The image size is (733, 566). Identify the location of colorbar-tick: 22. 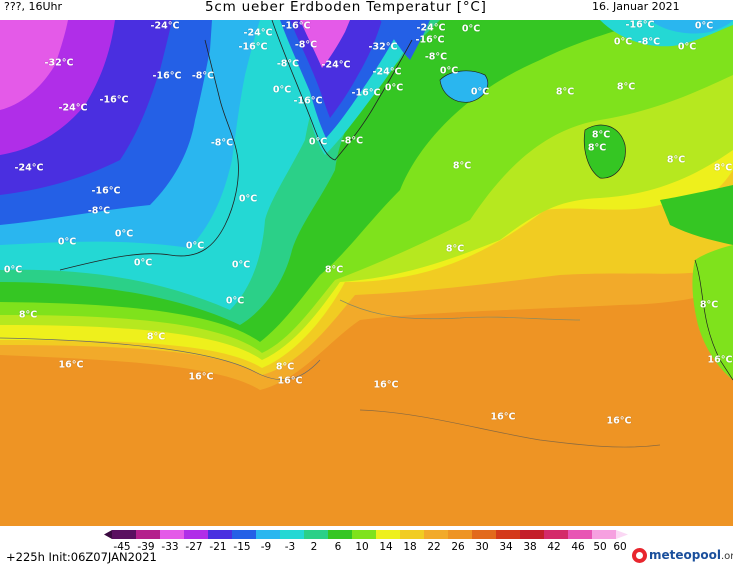
(434, 547).